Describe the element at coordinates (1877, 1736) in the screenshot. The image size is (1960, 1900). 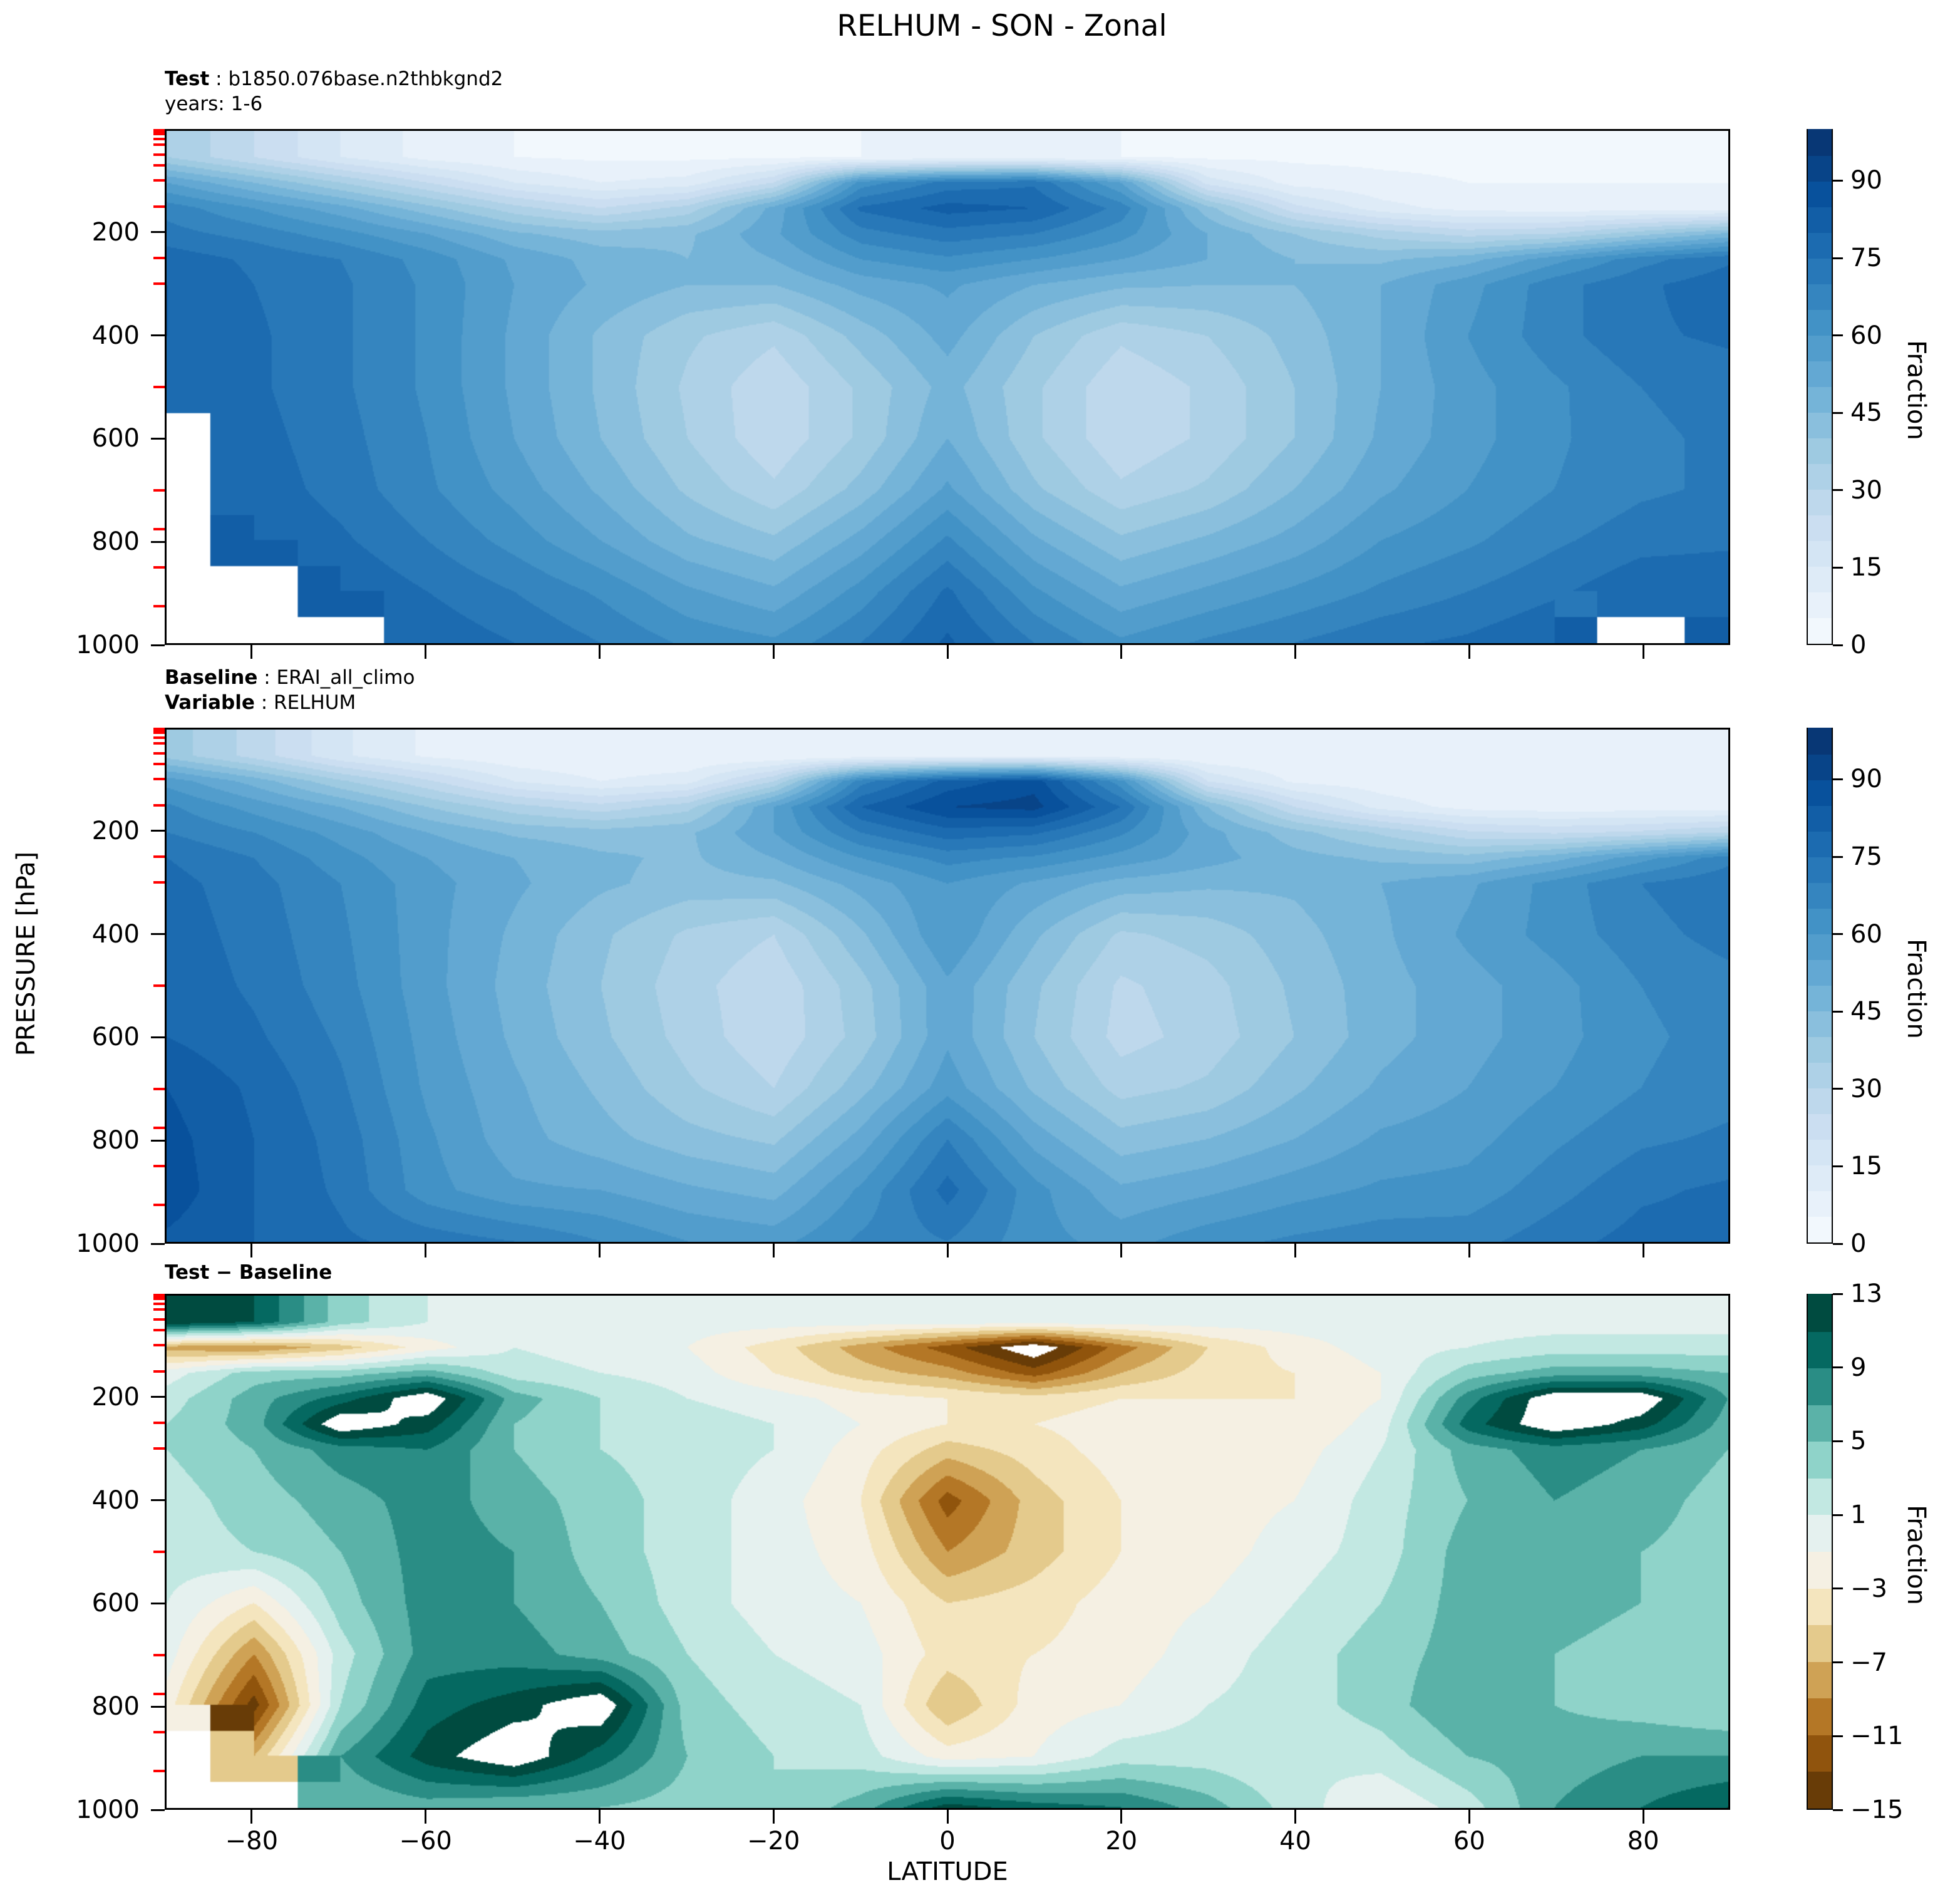
I see `colorbar-tick-label: −11` at that location.